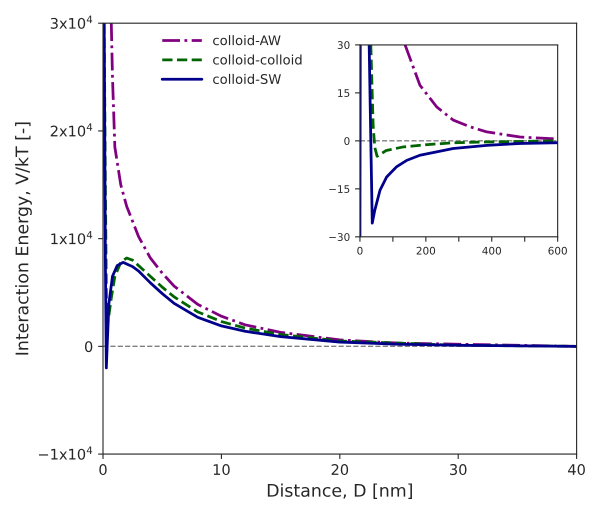 The image size is (592, 516). I want to click on y-tick-label: 1x10$^{4}$, so click(71, 237).